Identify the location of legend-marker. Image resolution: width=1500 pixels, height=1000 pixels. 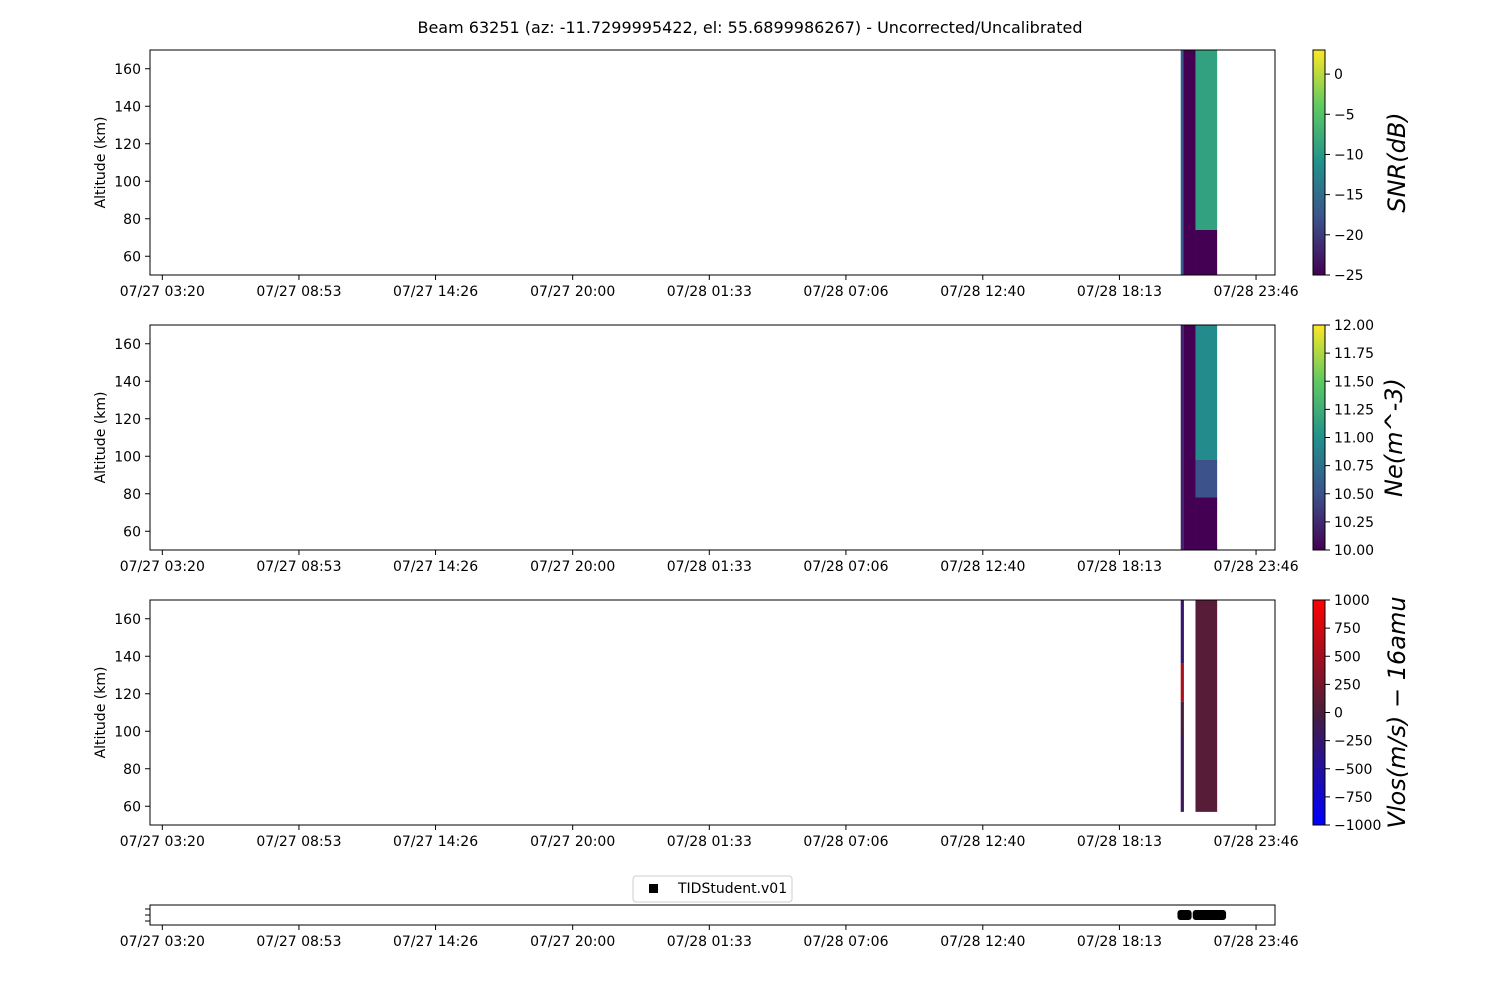
(653, 888).